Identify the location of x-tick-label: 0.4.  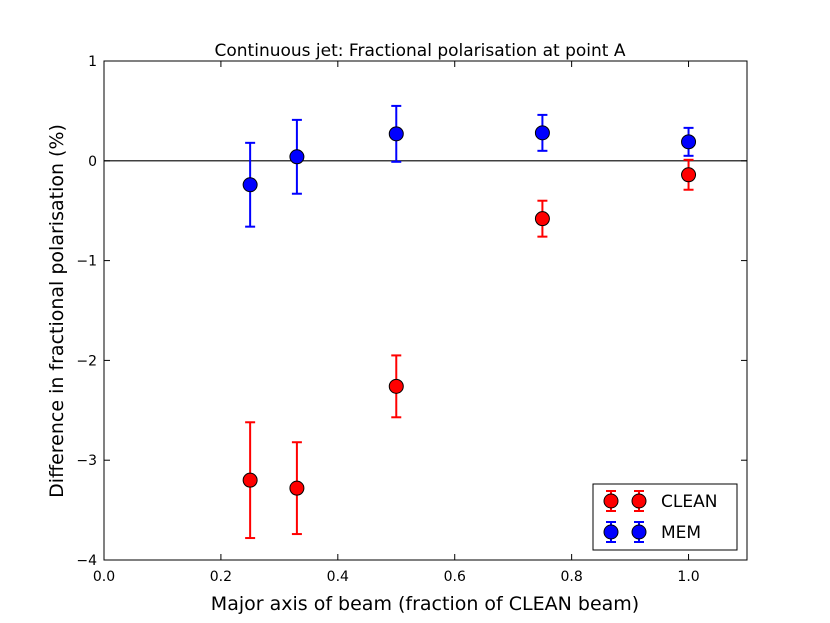
(338, 577).